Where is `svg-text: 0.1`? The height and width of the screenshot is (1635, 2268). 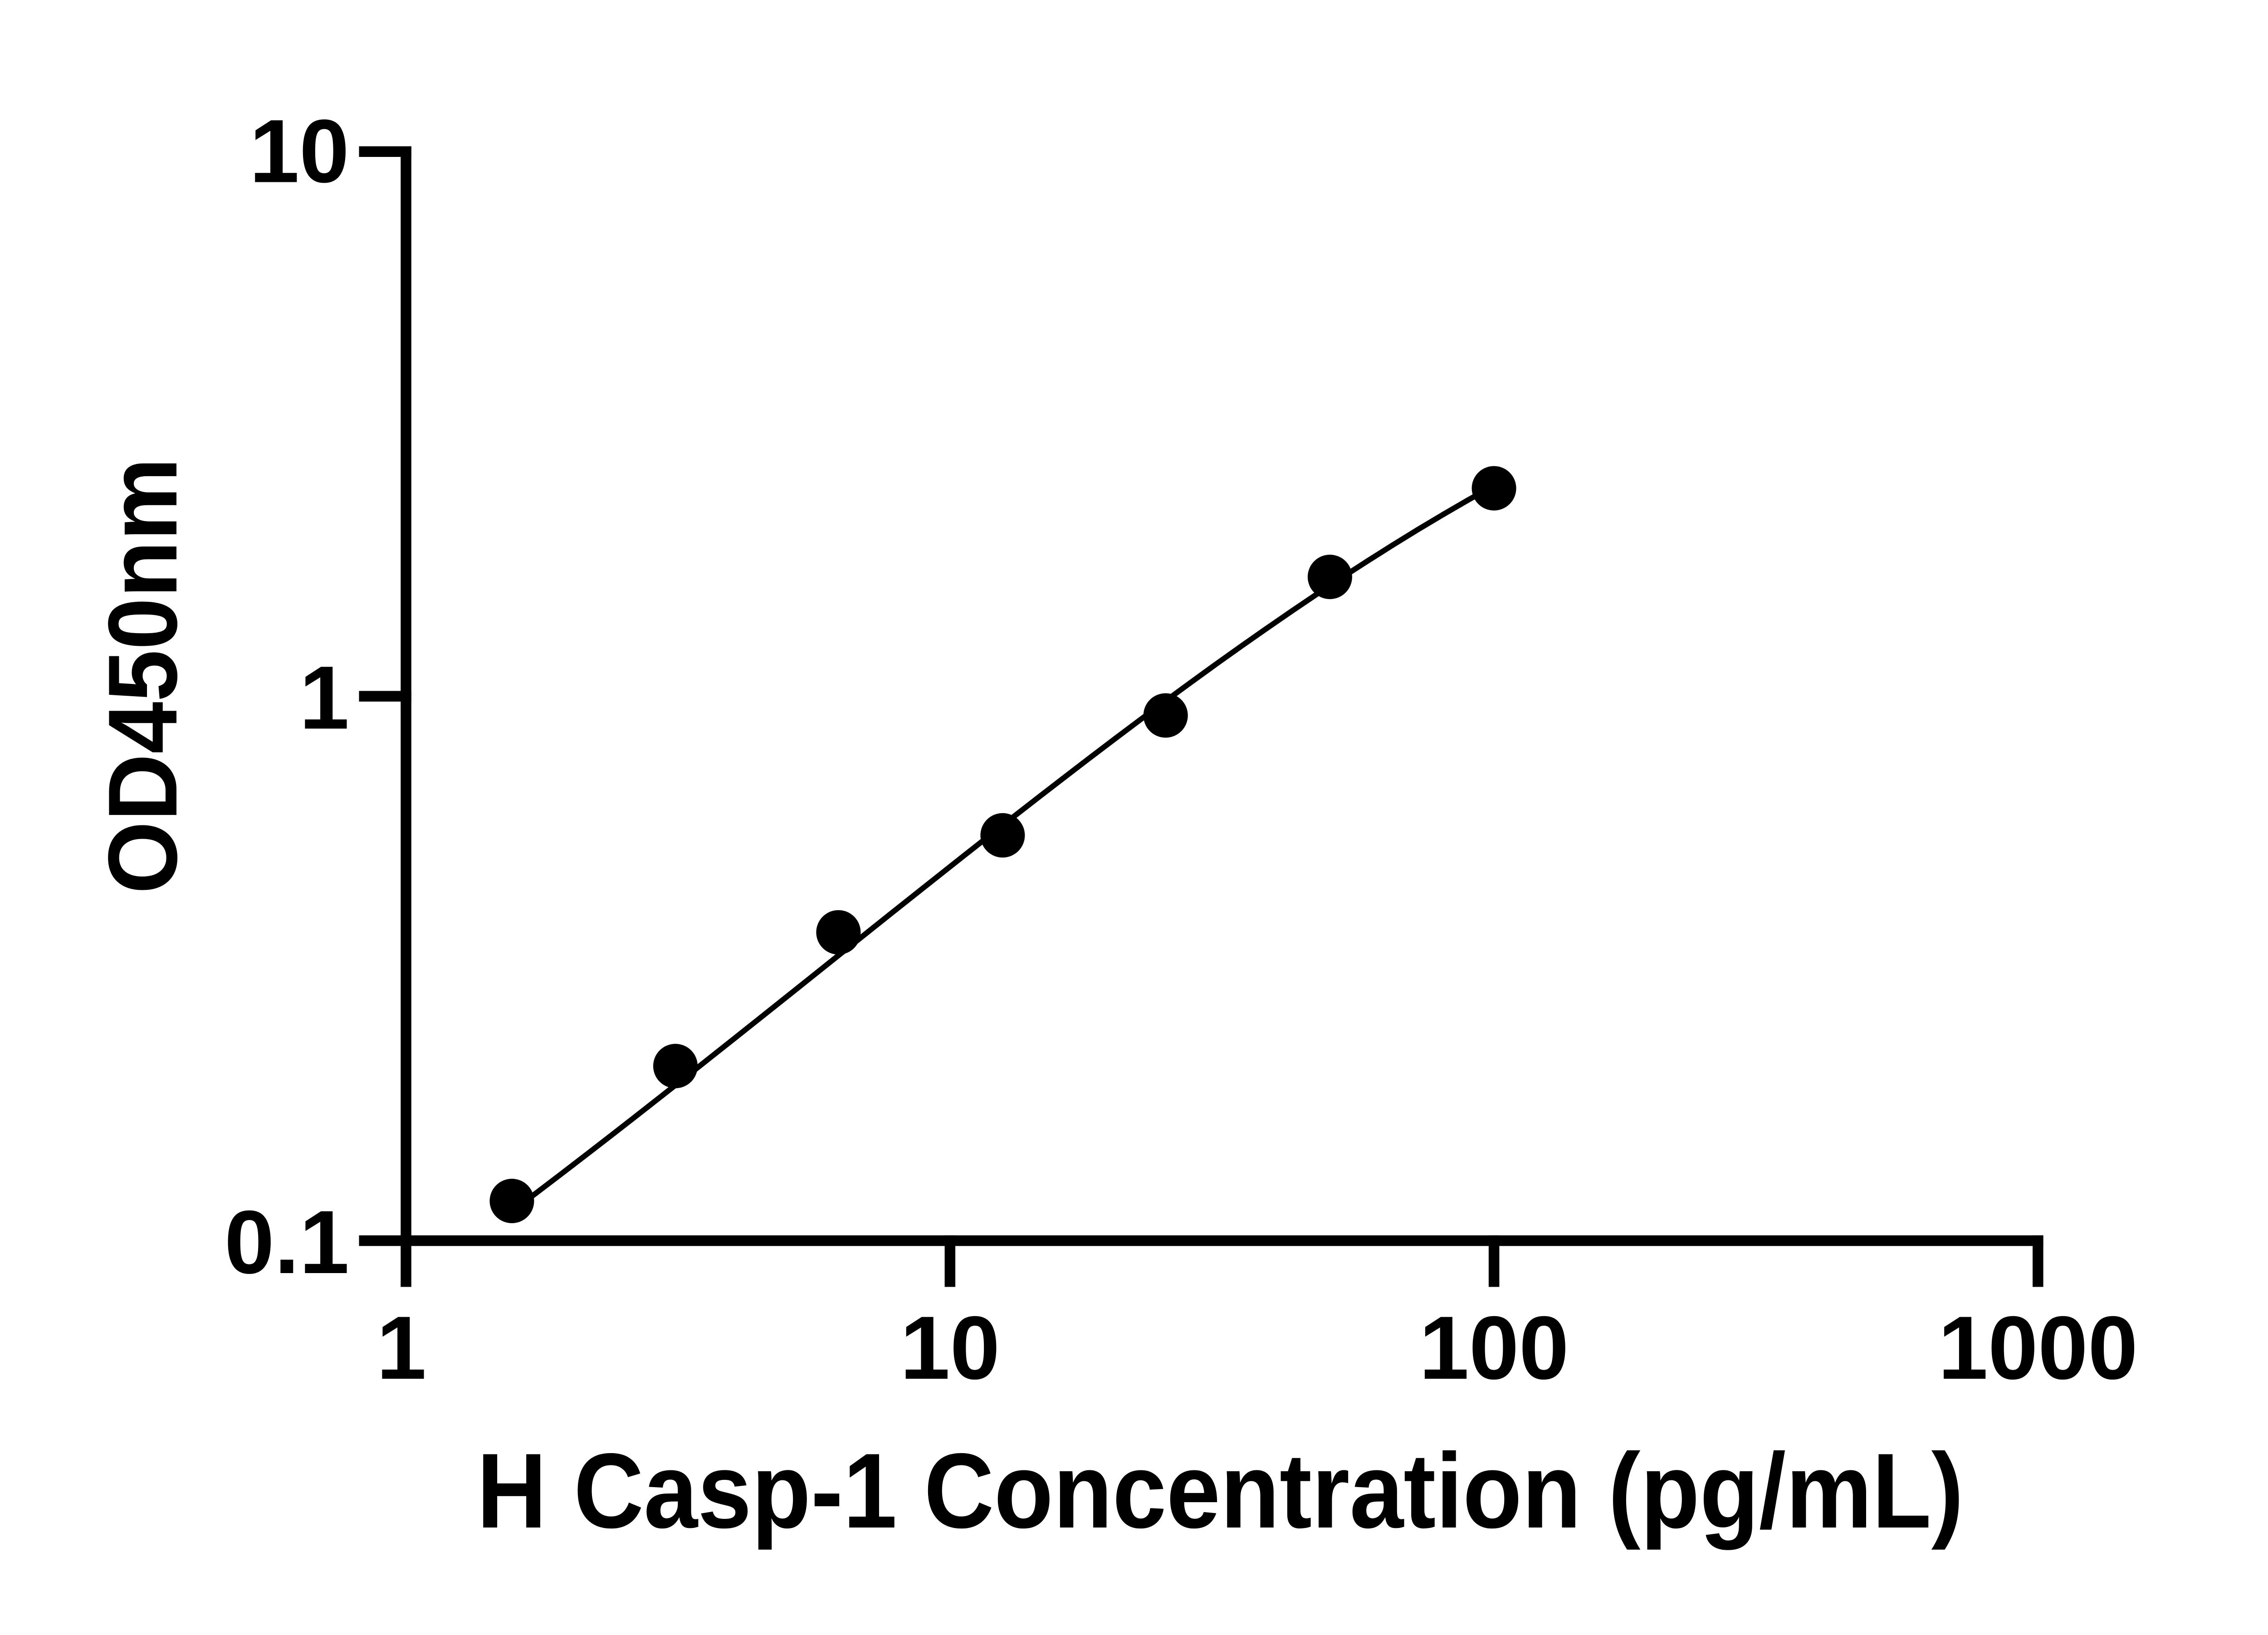 svg-text: 0.1 is located at coordinates (287, 1242).